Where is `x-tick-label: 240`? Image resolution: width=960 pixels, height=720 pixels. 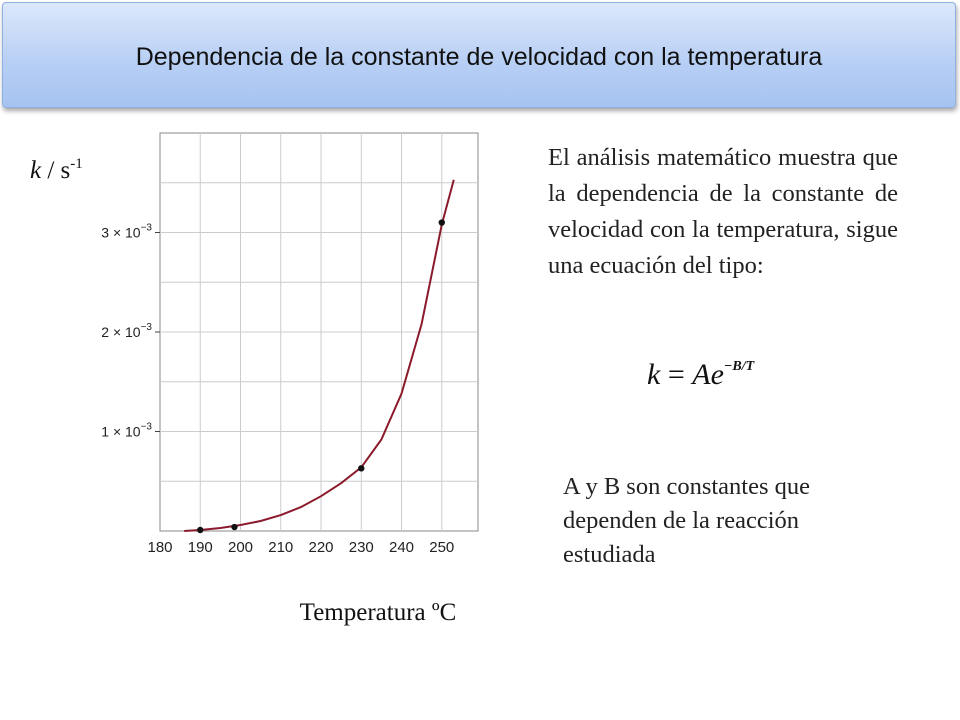
x-tick-label: 240 is located at coordinates (401, 547).